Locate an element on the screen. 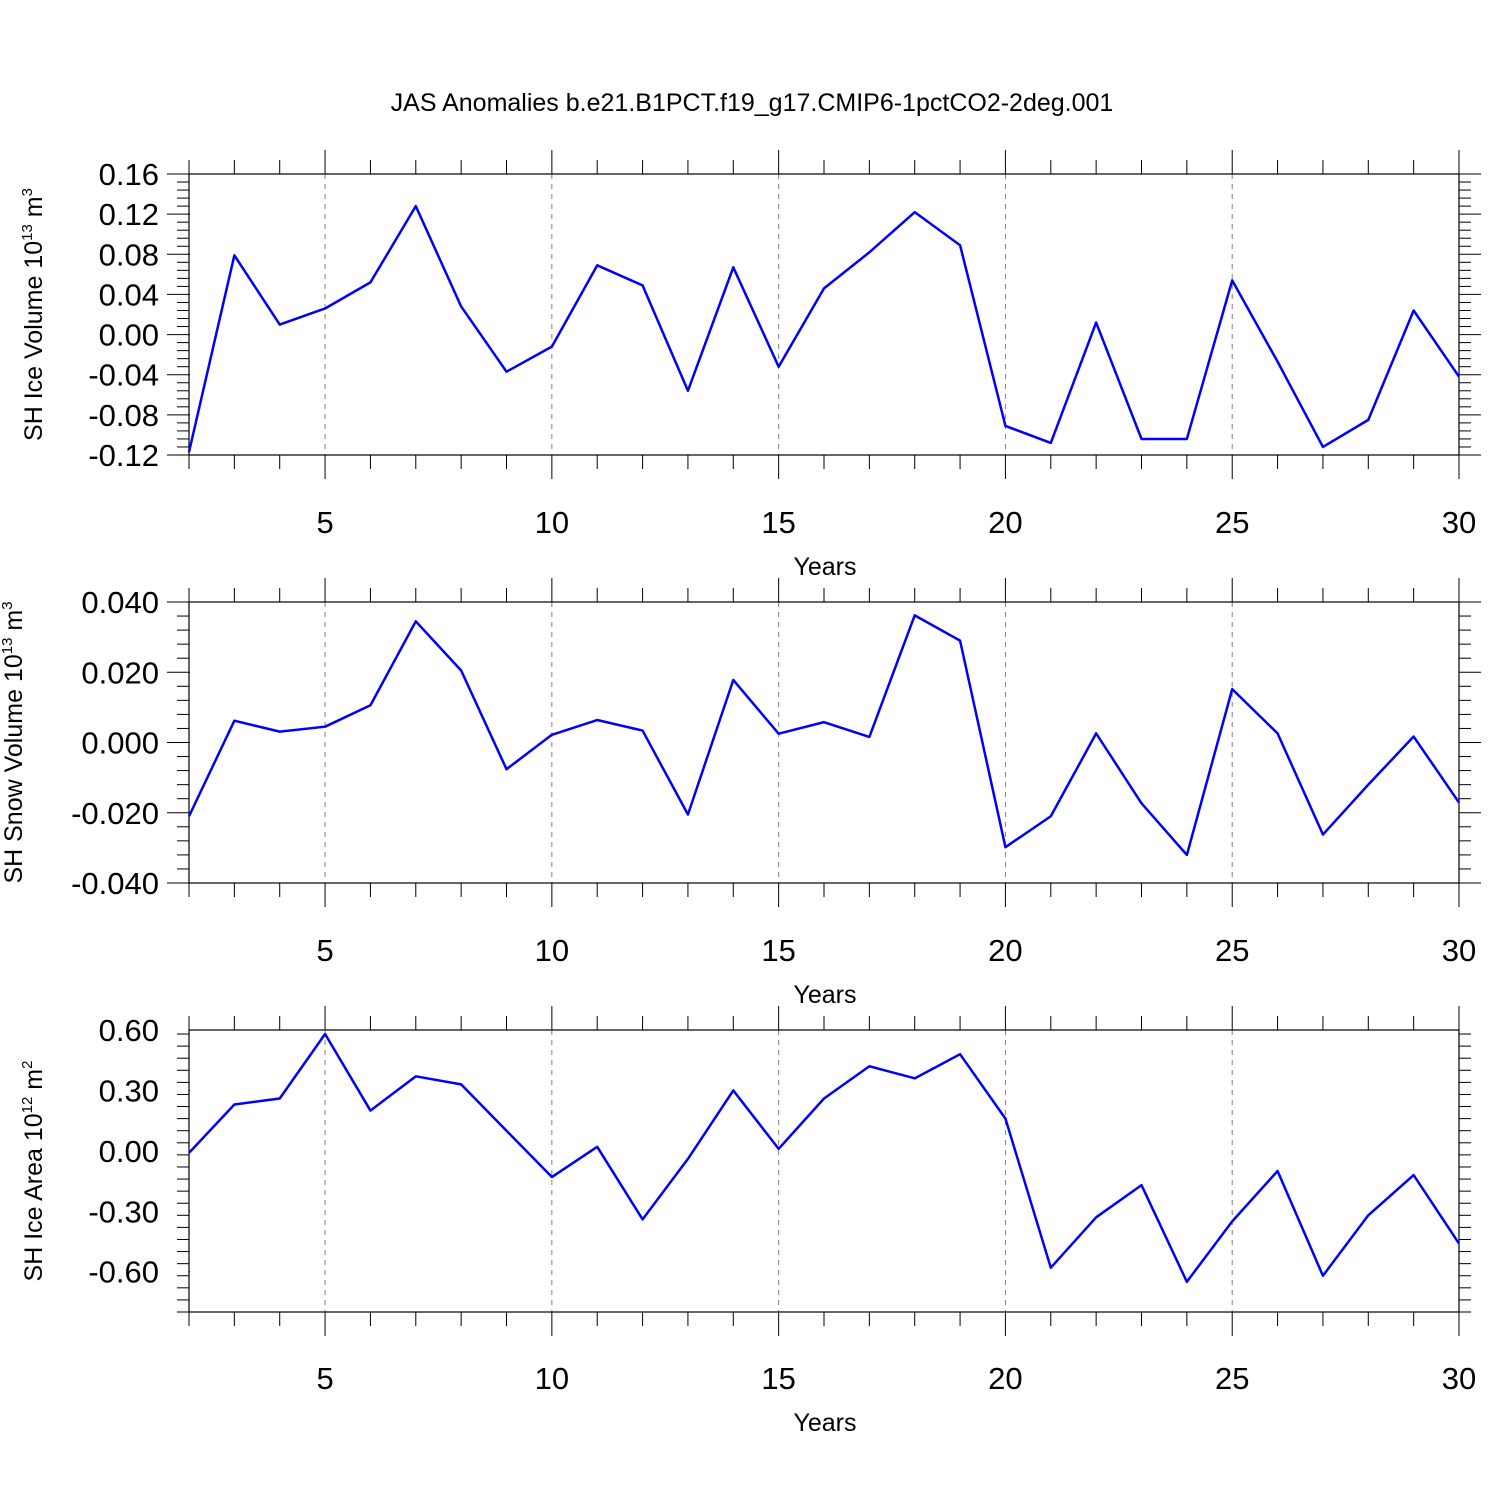 Image resolution: width=1500 pixels, height=1500 pixels. y-tick-label: 0.000 is located at coordinates (120, 743).